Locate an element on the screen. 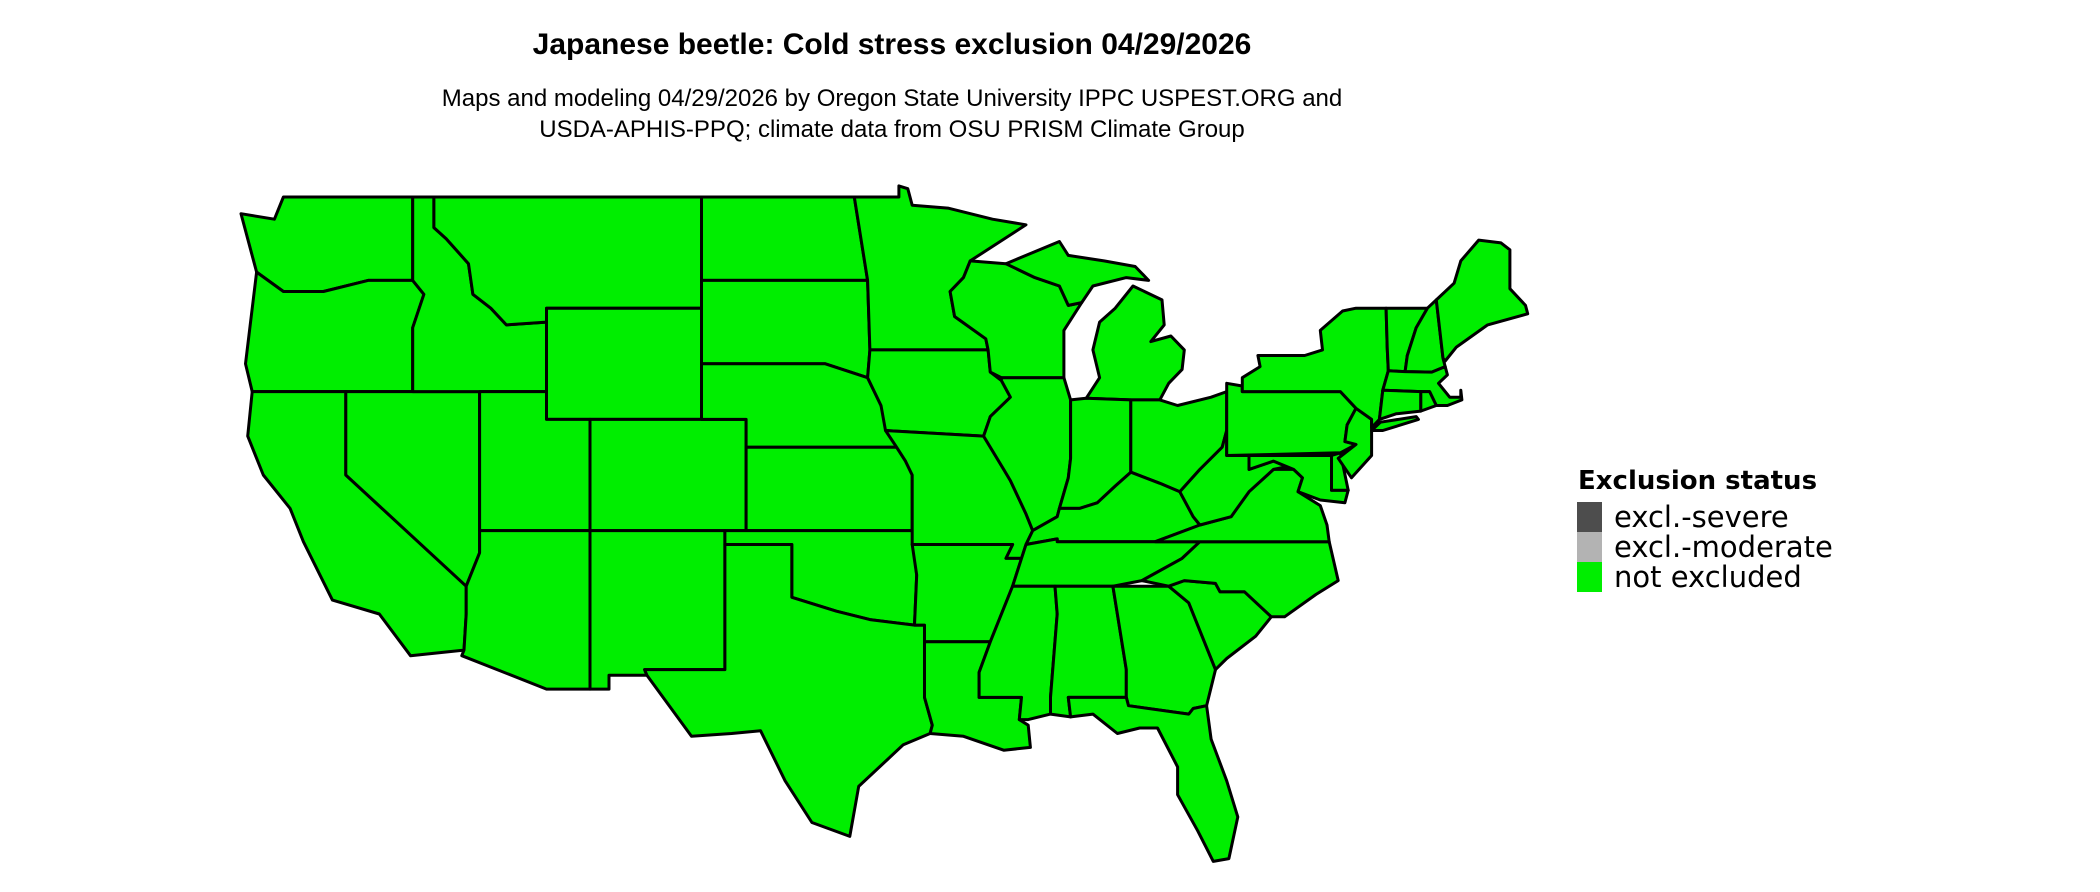 The height and width of the screenshot is (892, 2100). state-fl is located at coordinates (1153, 779).